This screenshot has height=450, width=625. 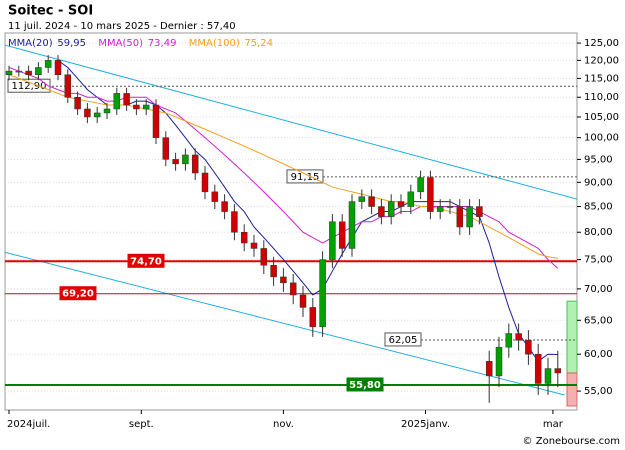 What do you see at coordinates (50, 11) in the screenshot?
I see `chart-title: Soitec - SOI` at bounding box center [50, 11].